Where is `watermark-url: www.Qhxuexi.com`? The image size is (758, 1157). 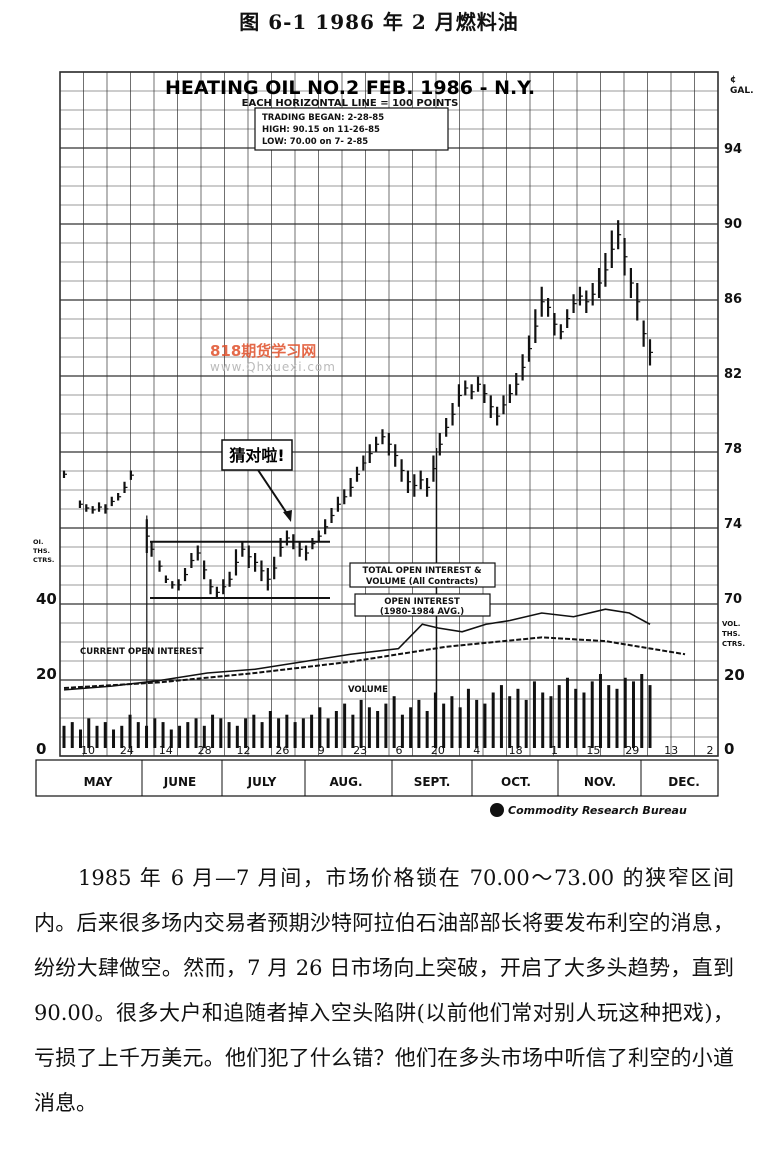 watermark-url: www.Qhxuexi.com is located at coordinates (273, 367).